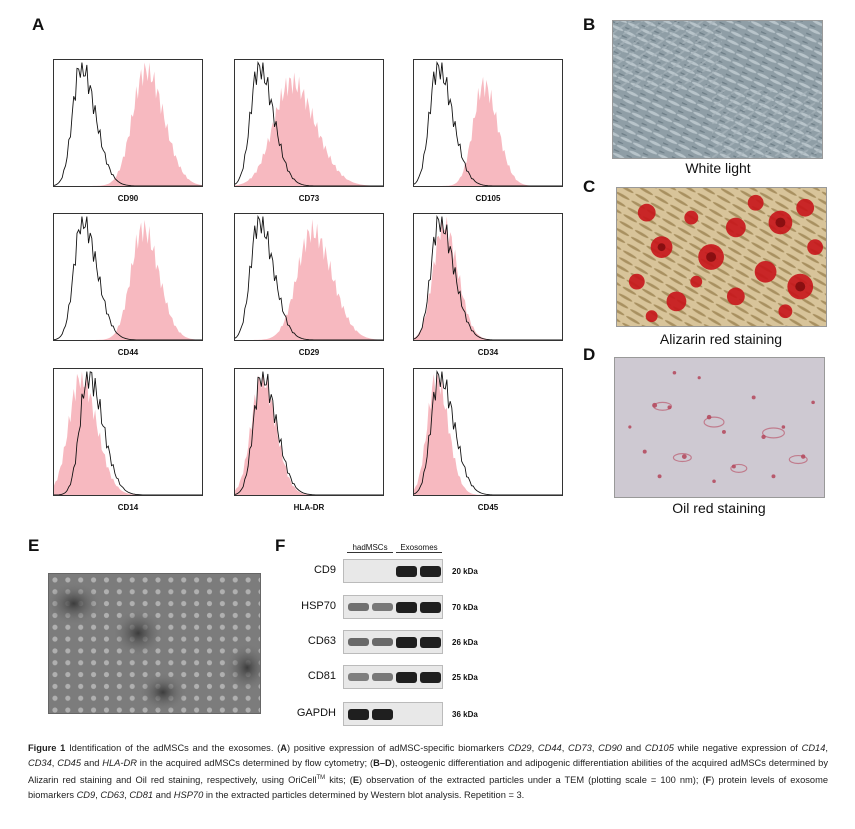  I want to click on histogram-cd29, so click(309, 277).